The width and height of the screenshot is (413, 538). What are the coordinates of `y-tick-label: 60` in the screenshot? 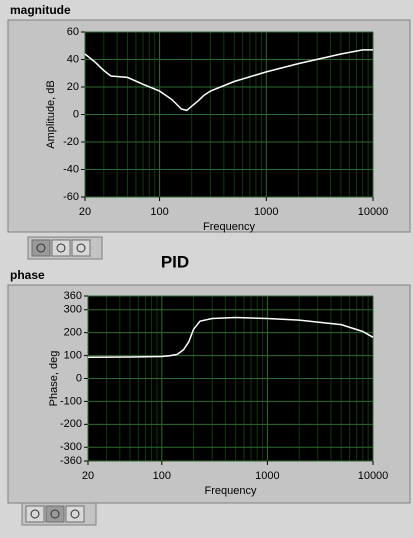 It's located at (73, 32).